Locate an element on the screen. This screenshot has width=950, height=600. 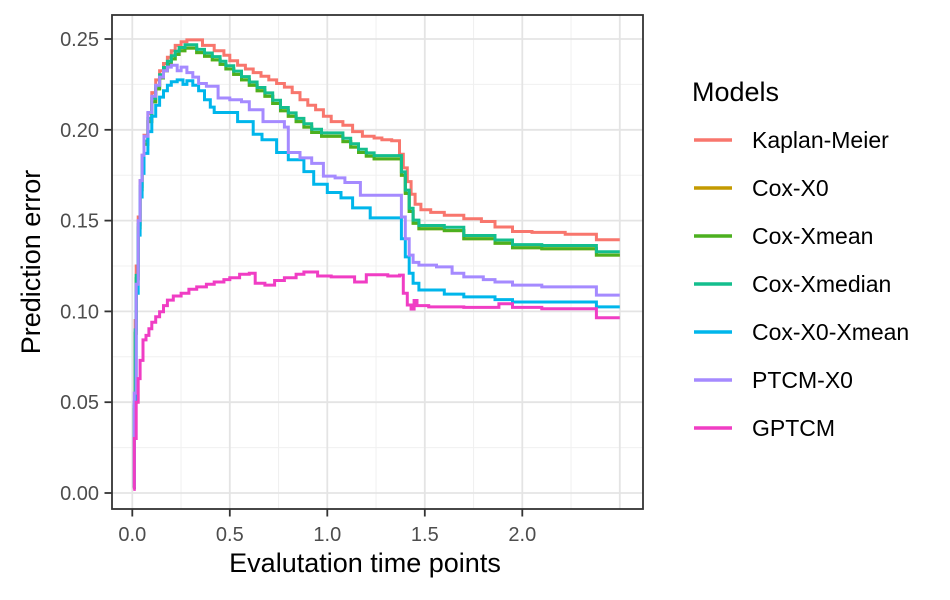
y-tick-label: 0.10 is located at coordinates (79, 312).